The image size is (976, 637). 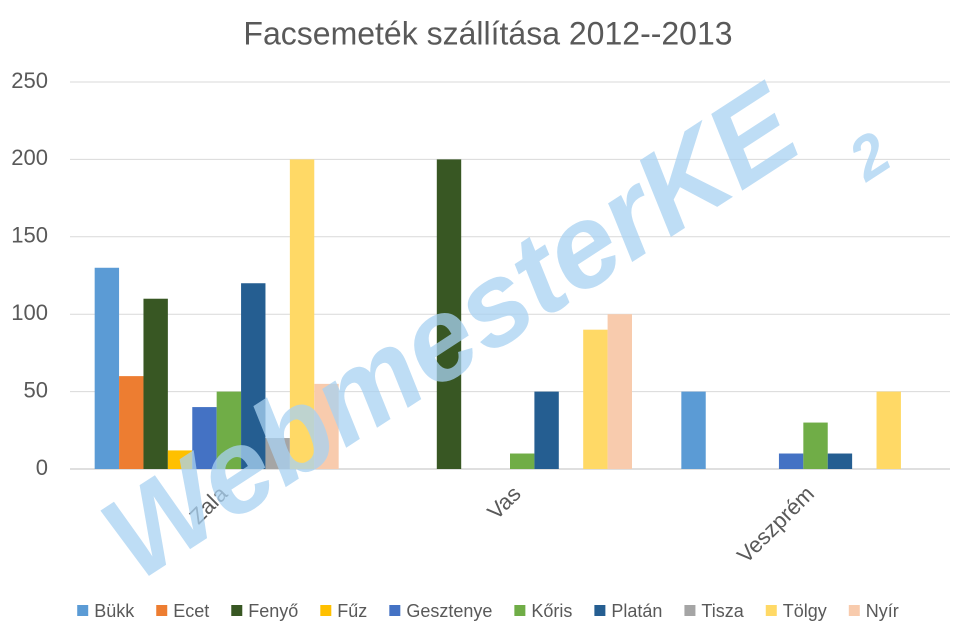 I want to click on legend-label: Tisza, so click(x=722, y=611).